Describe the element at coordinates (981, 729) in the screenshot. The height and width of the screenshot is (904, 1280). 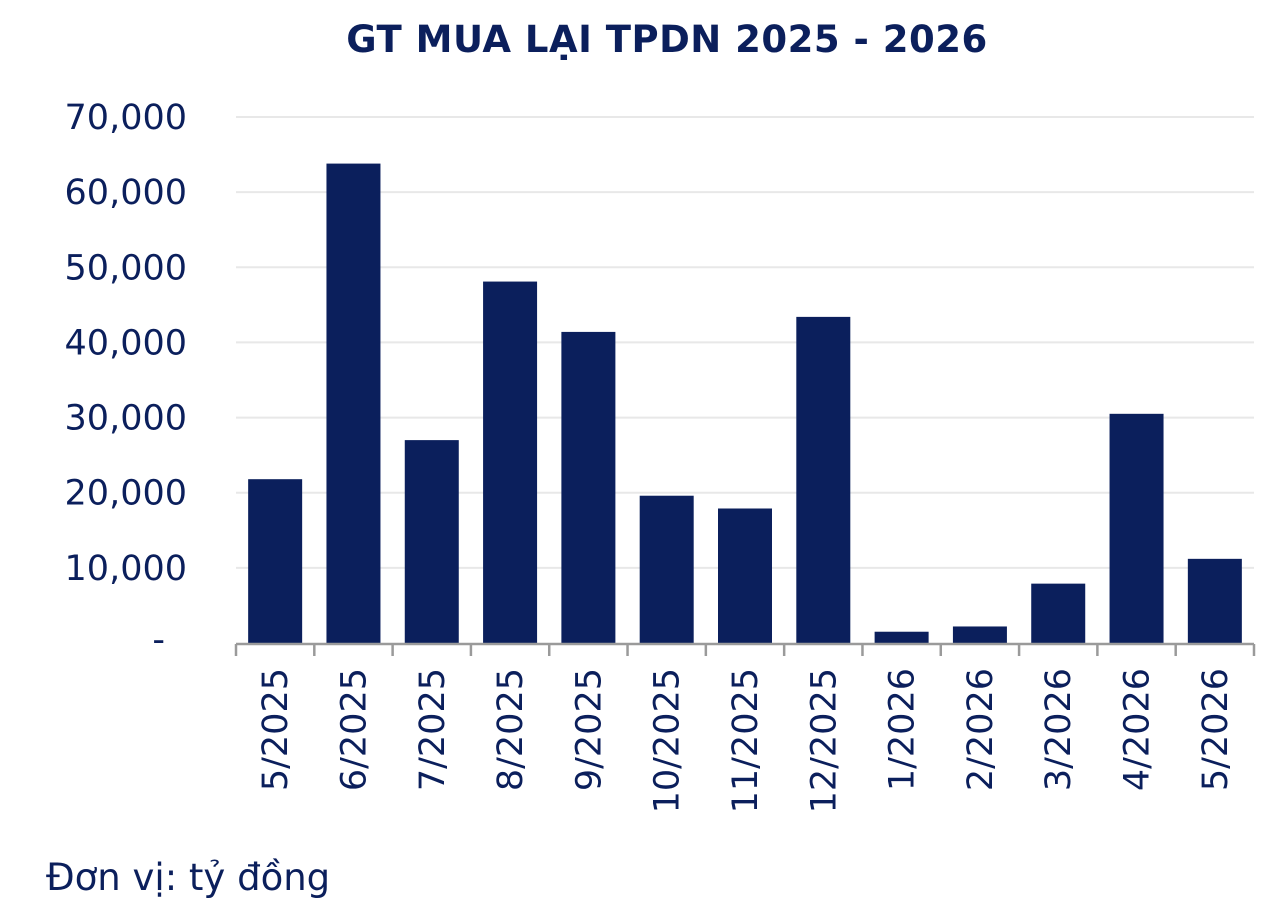
I see `x-tick-label: 2/2026` at that location.